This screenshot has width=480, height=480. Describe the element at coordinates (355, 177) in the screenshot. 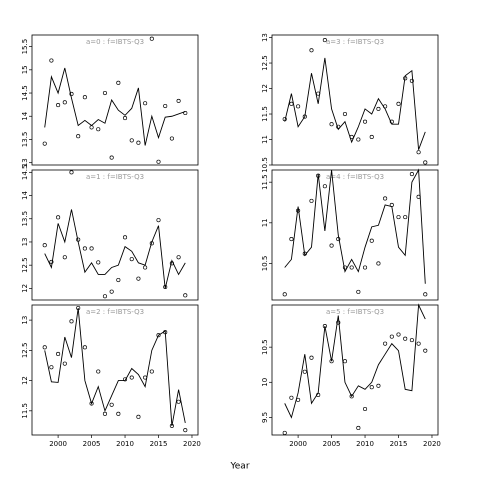

I see `panel-title: a=4 : f=IBTS-Q3` at that location.